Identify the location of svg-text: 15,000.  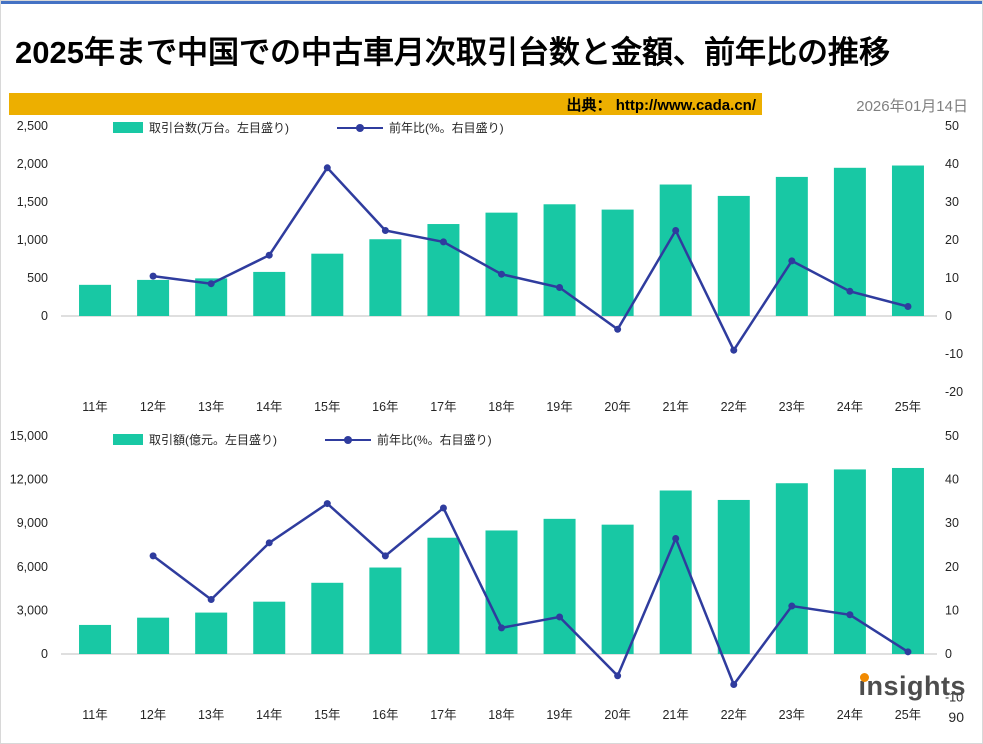
(29, 436).